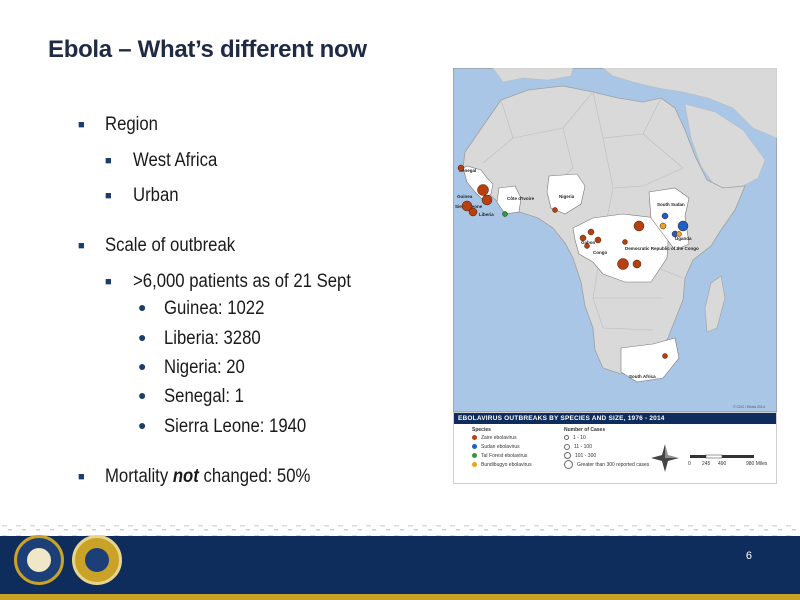  What do you see at coordinates (131, 124) in the screenshot?
I see `bullet-text: Region` at bounding box center [131, 124].